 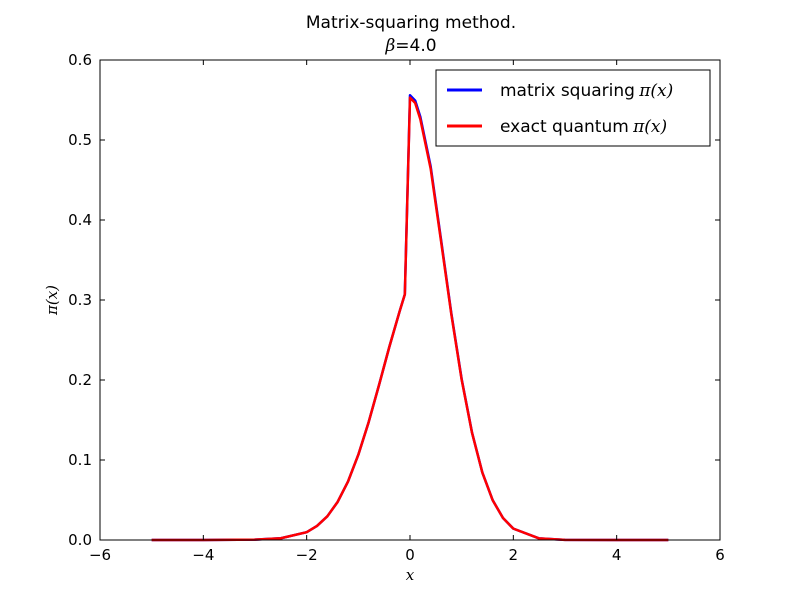 What do you see at coordinates (586, 91) in the screenshot?
I see `legend-label-matrix-squaring: matrix squaring π(x)` at bounding box center [586, 91].